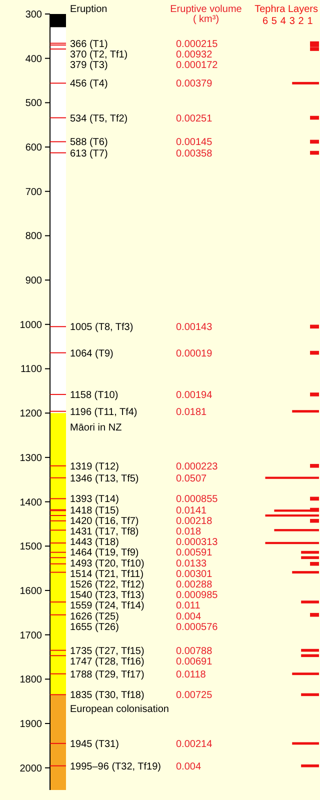 The width and height of the screenshot is (320, 800). Describe the element at coordinates (104, 478) in the screenshot. I see `annotation: 1346 (T13, Tf5)` at that location.